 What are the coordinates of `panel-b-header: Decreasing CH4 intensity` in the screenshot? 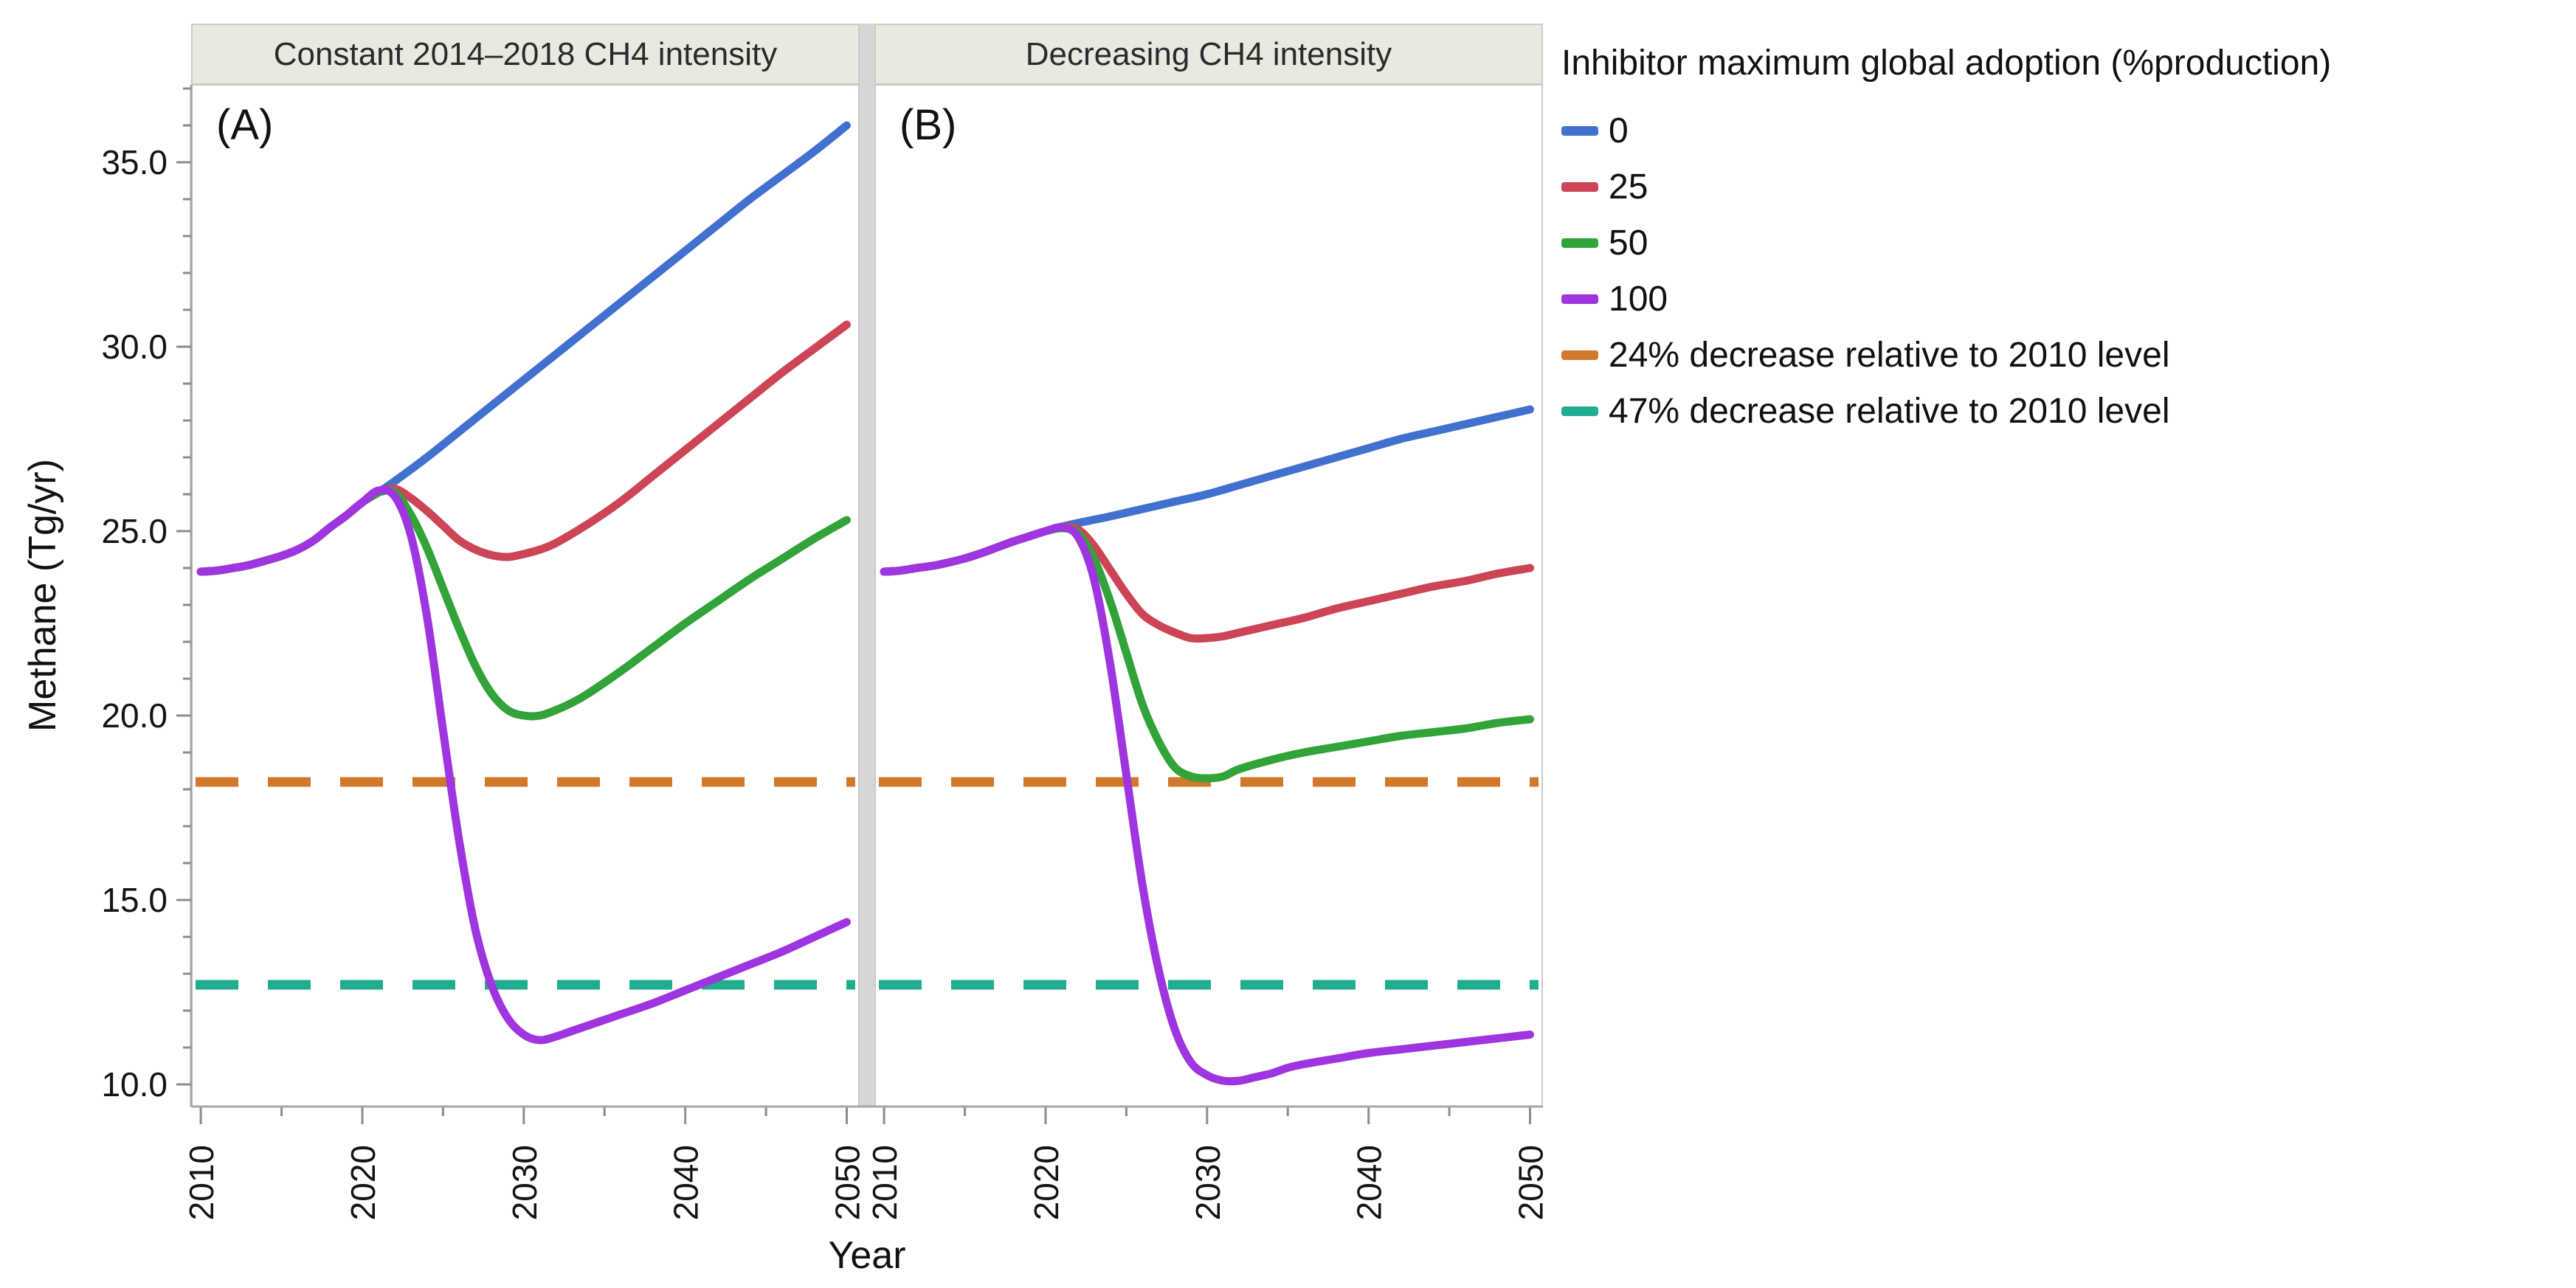 It's located at (1208, 54).